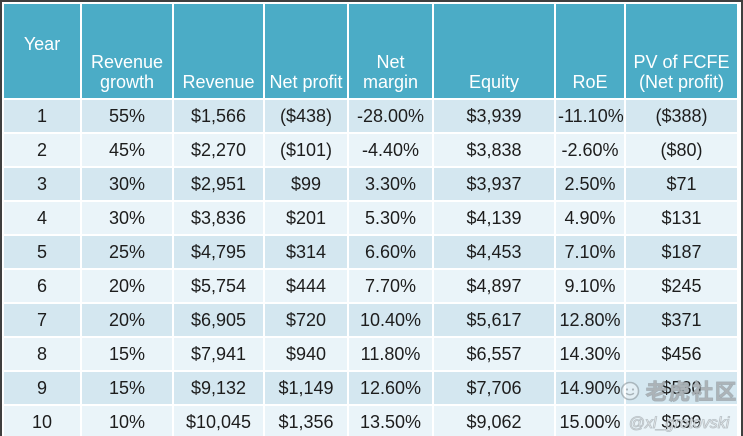  What do you see at coordinates (681, 354) in the screenshot?
I see `table-cell: $456` at bounding box center [681, 354].